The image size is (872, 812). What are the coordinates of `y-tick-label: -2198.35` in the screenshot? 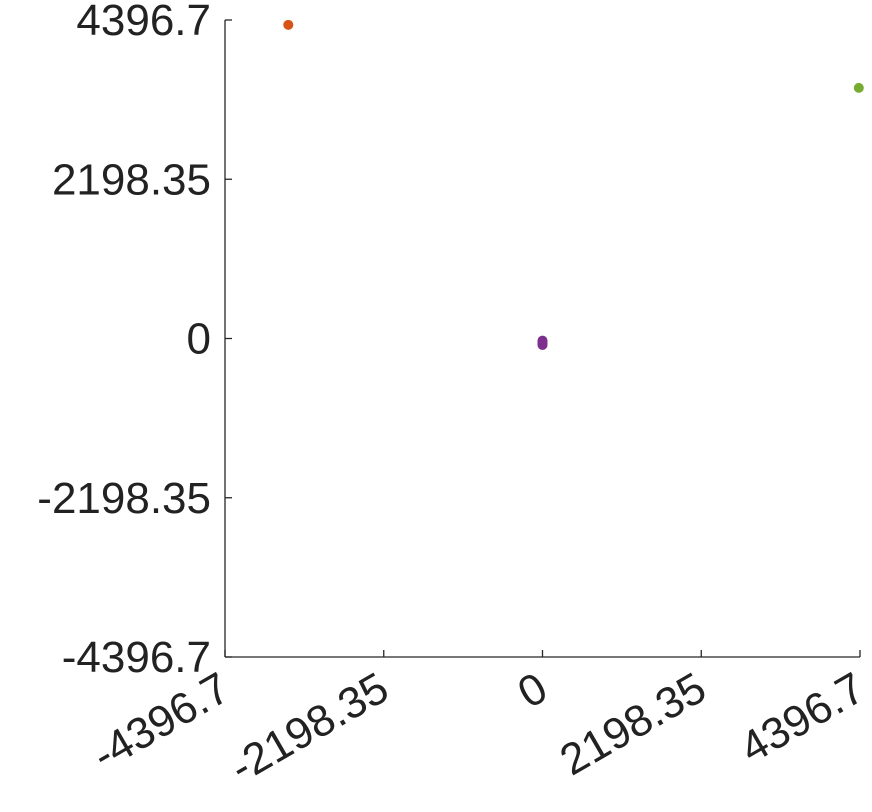 It's located at (124, 498).